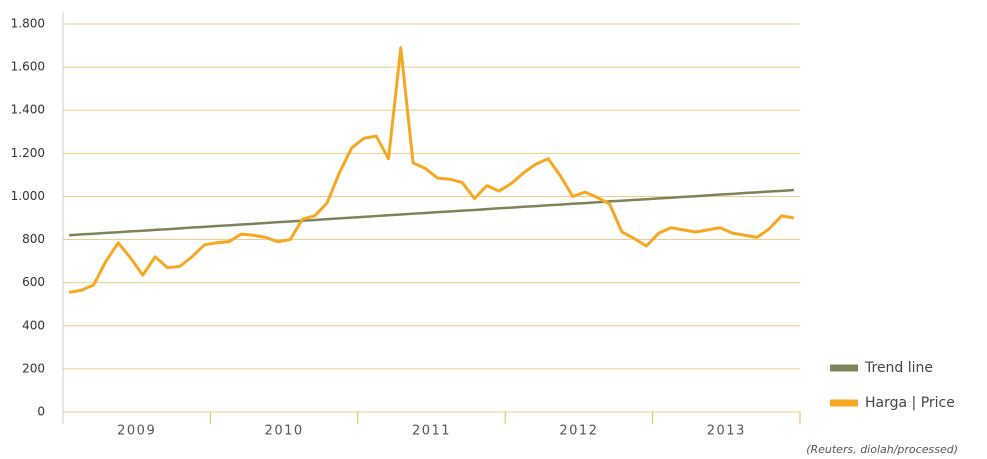 Image resolution: width=987 pixels, height=459 pixels. What do you see at coordinates (882, 449) in the screenshot?
I see `source-note: (Reuters, diolah/processed)` at bounding box center [882, 449].